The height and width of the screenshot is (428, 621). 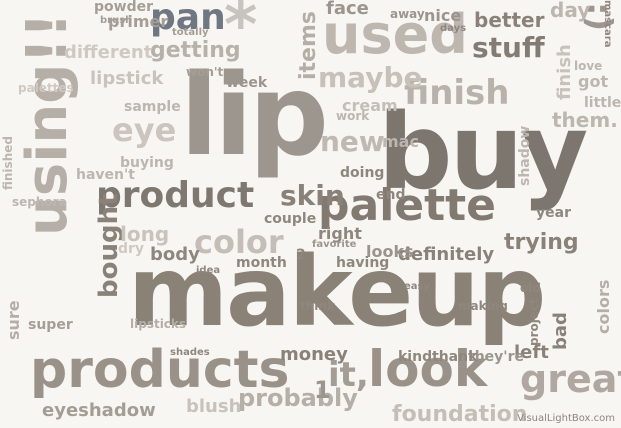 I want to click on word-making: making, so click(x=483, y=306).